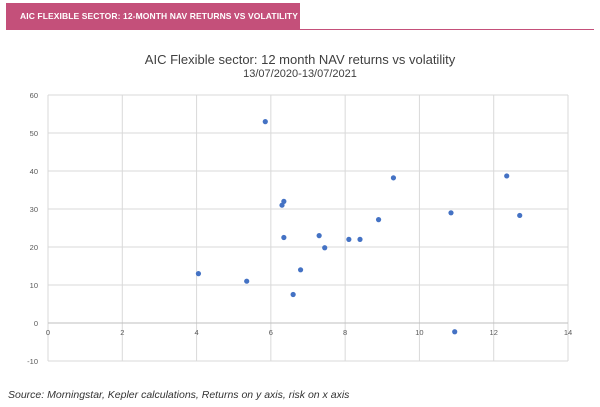 The width and height of the screenshot is (600, 407). Describe the element at coordinates (34, 133) in the screenshot. I see `y-tick-label: 50` at that location.